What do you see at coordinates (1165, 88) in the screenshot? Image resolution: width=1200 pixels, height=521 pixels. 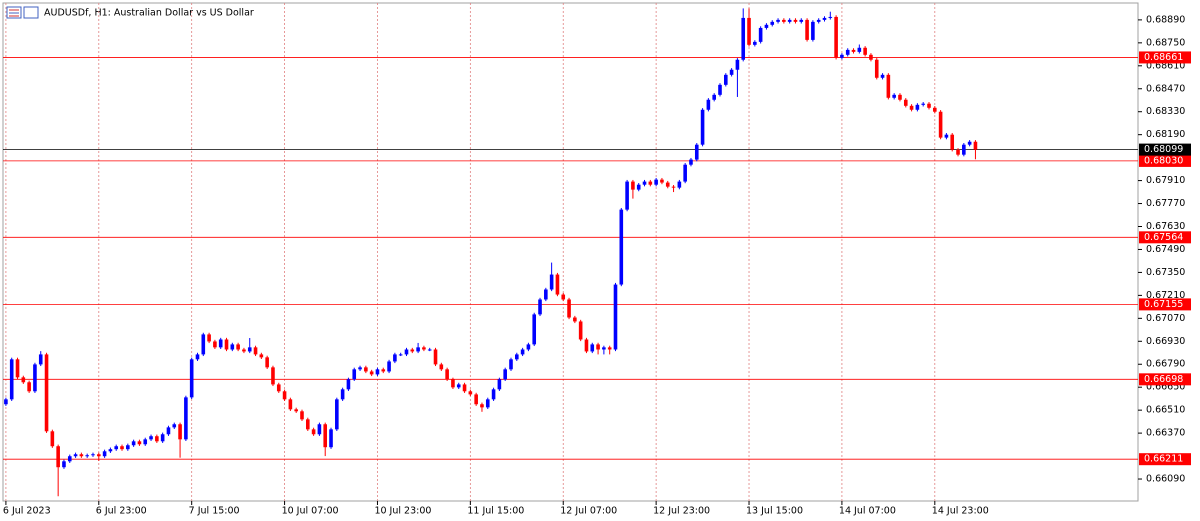 I see `y-tick-label: 0.68470` at bounding box center [1165, 88].